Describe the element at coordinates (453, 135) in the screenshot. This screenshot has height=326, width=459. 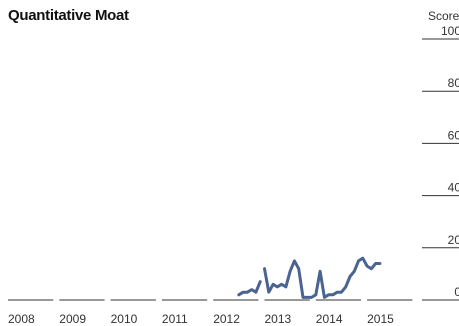
I see `y-tick-label-60: 60` at that location.